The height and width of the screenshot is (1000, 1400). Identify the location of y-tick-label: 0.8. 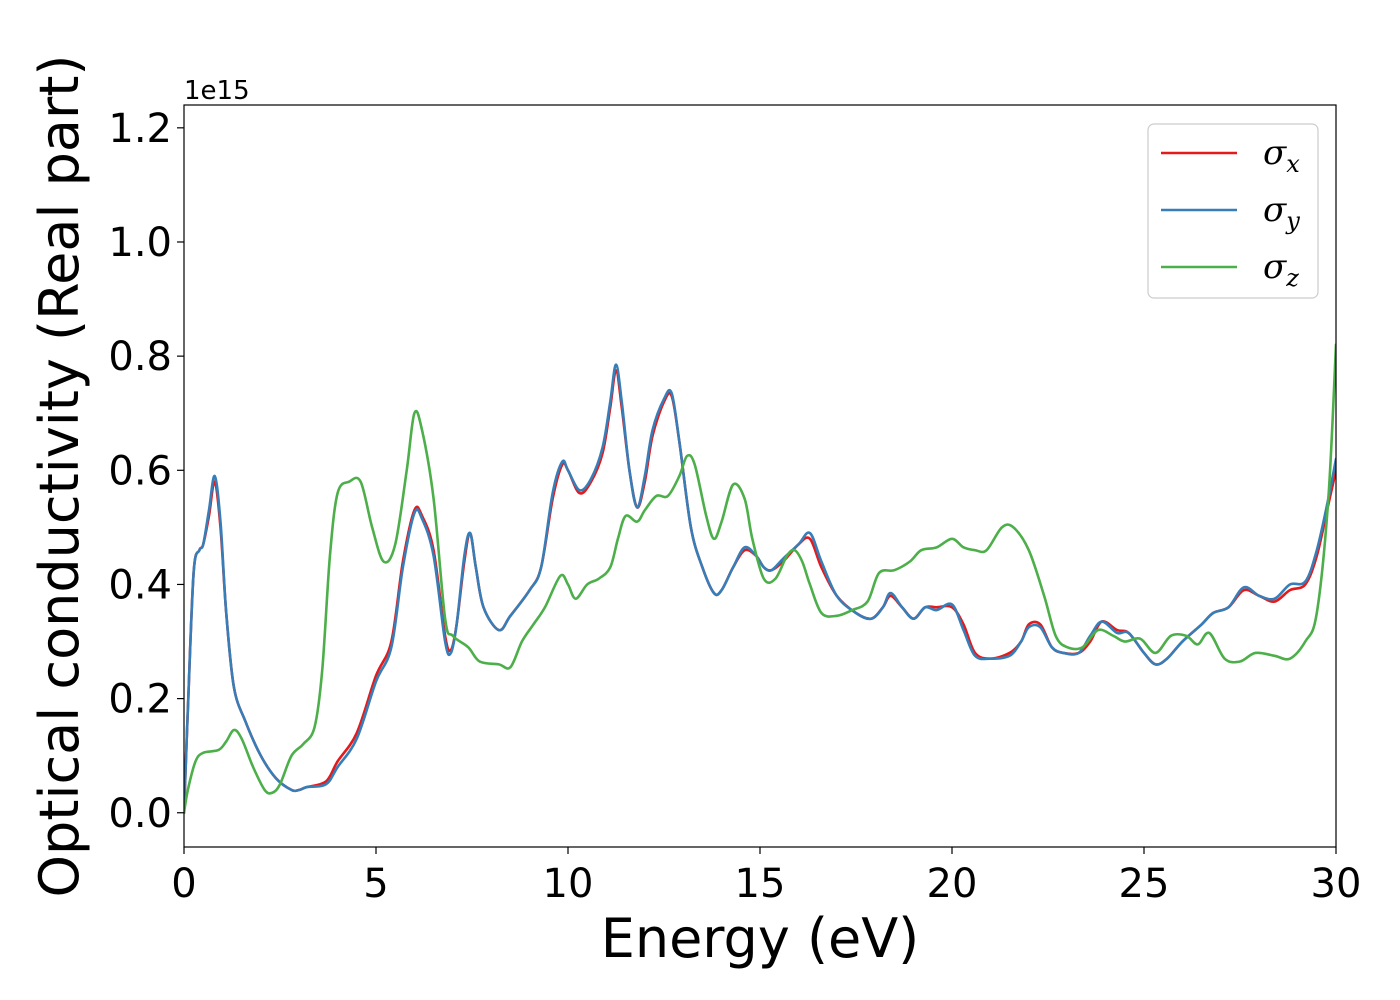
(140, 357).